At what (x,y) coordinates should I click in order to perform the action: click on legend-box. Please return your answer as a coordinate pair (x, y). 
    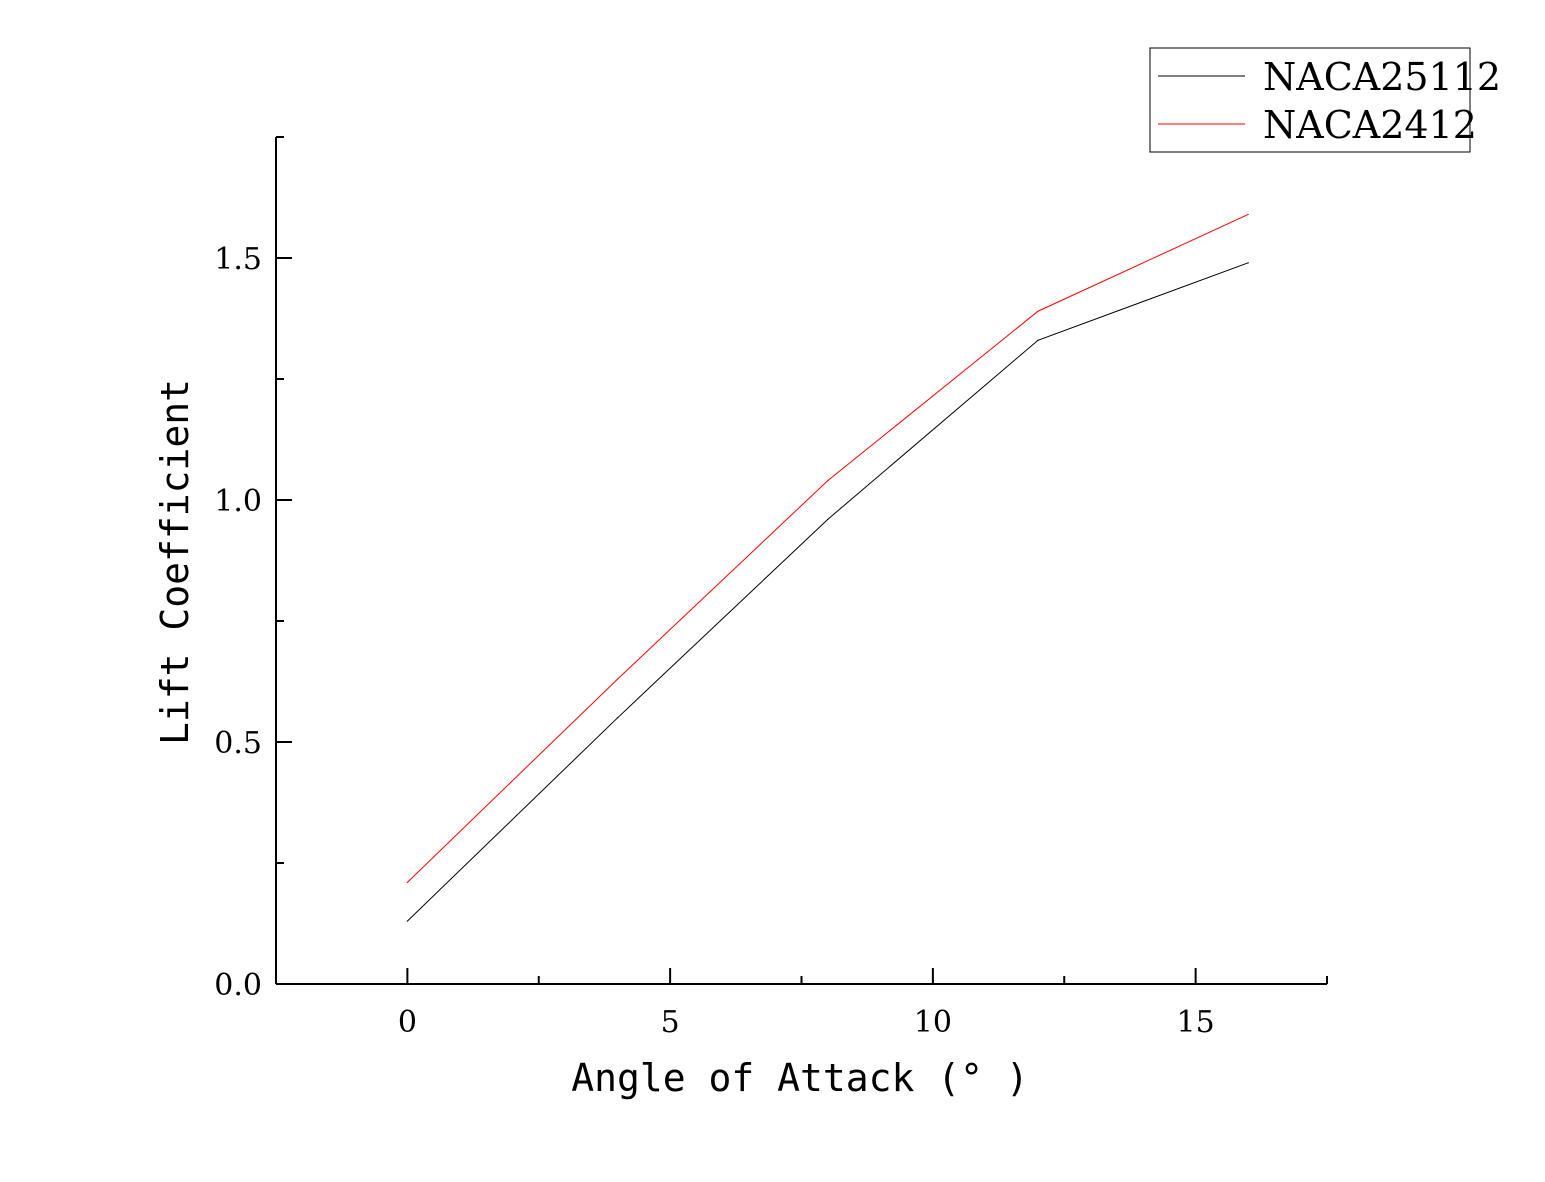
    Looking at the image, I should click on (1310, 100).